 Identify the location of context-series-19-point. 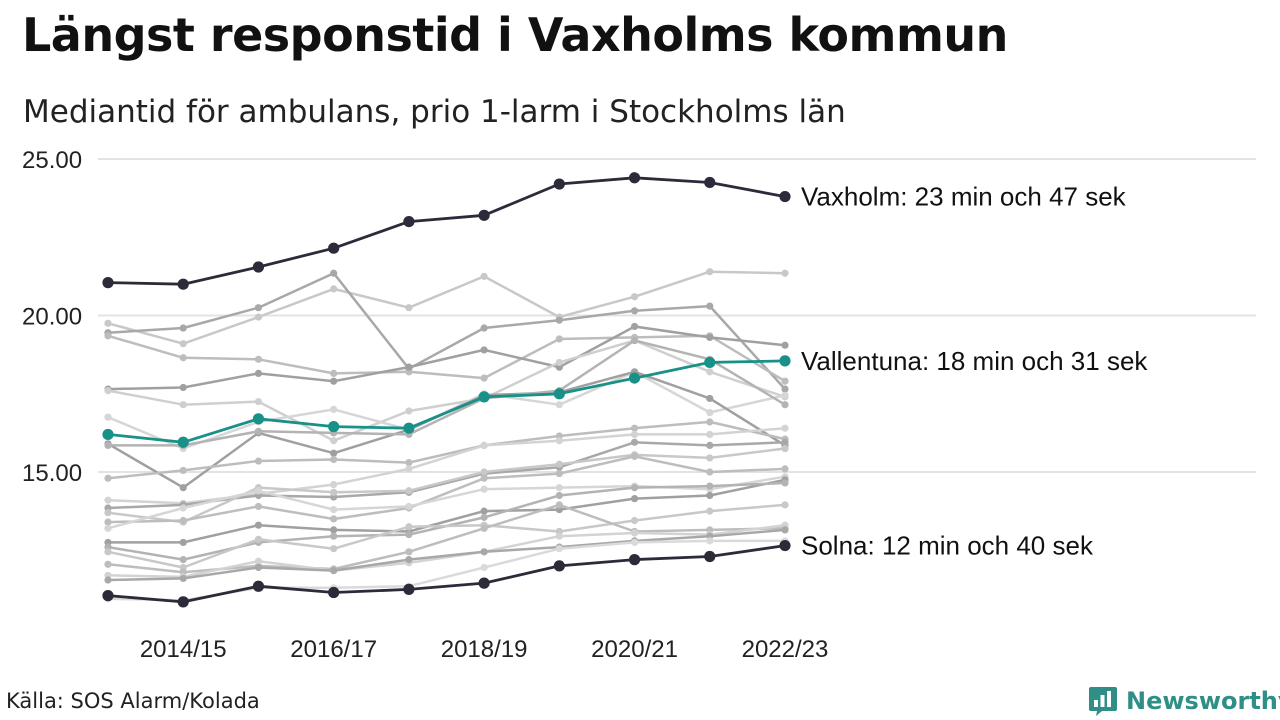
(634, 533).